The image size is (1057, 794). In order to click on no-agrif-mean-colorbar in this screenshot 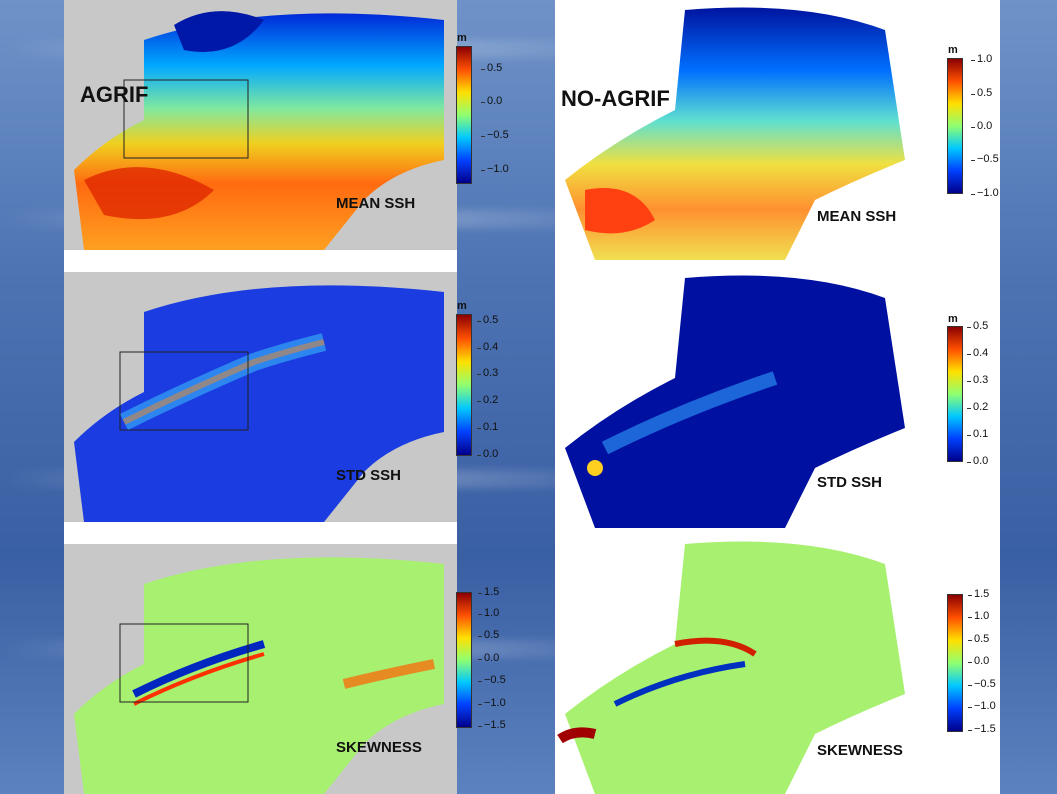, I will do `click(955, 126)`.